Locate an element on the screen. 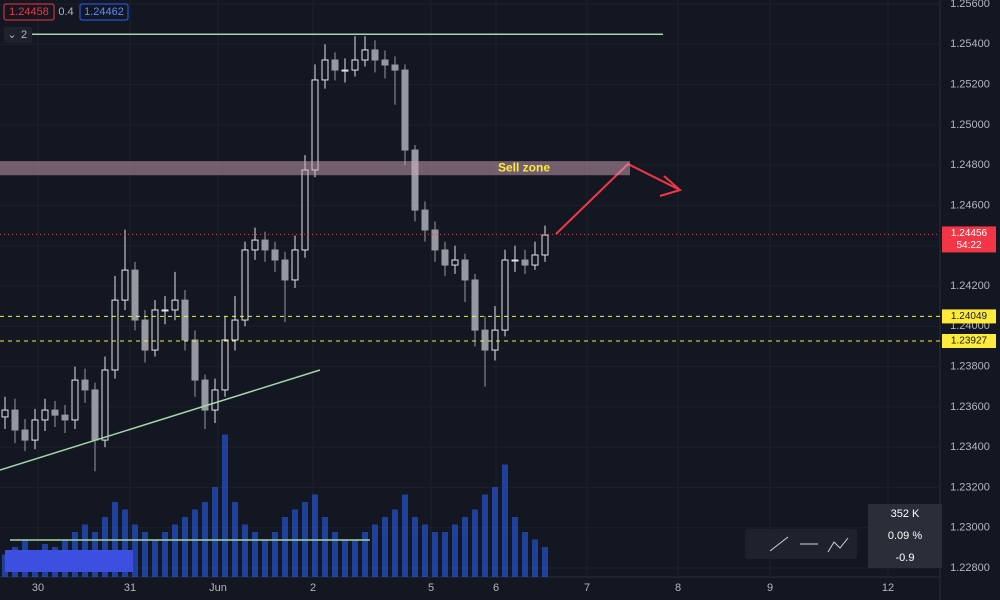 The image size is (1000, 600). x-tick-label: 31 is located at coordinates (130, 588).